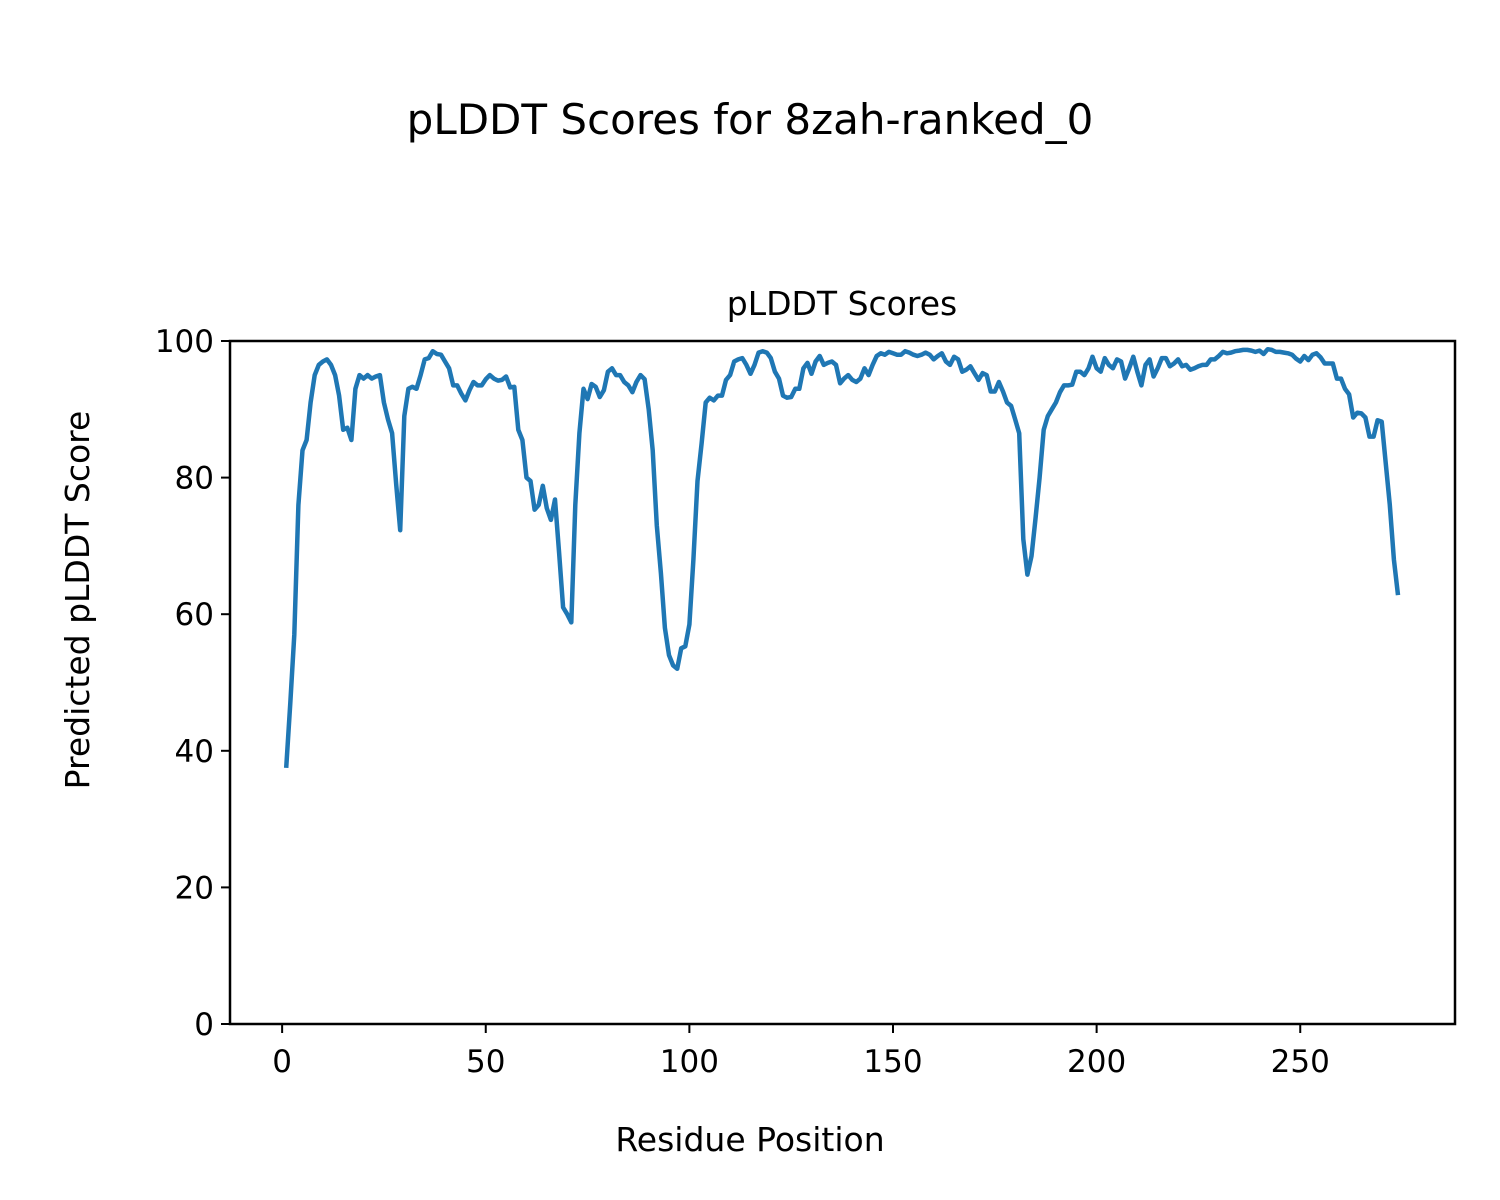  I want to click on x-tick-label: 250, so click(1300, 1062).